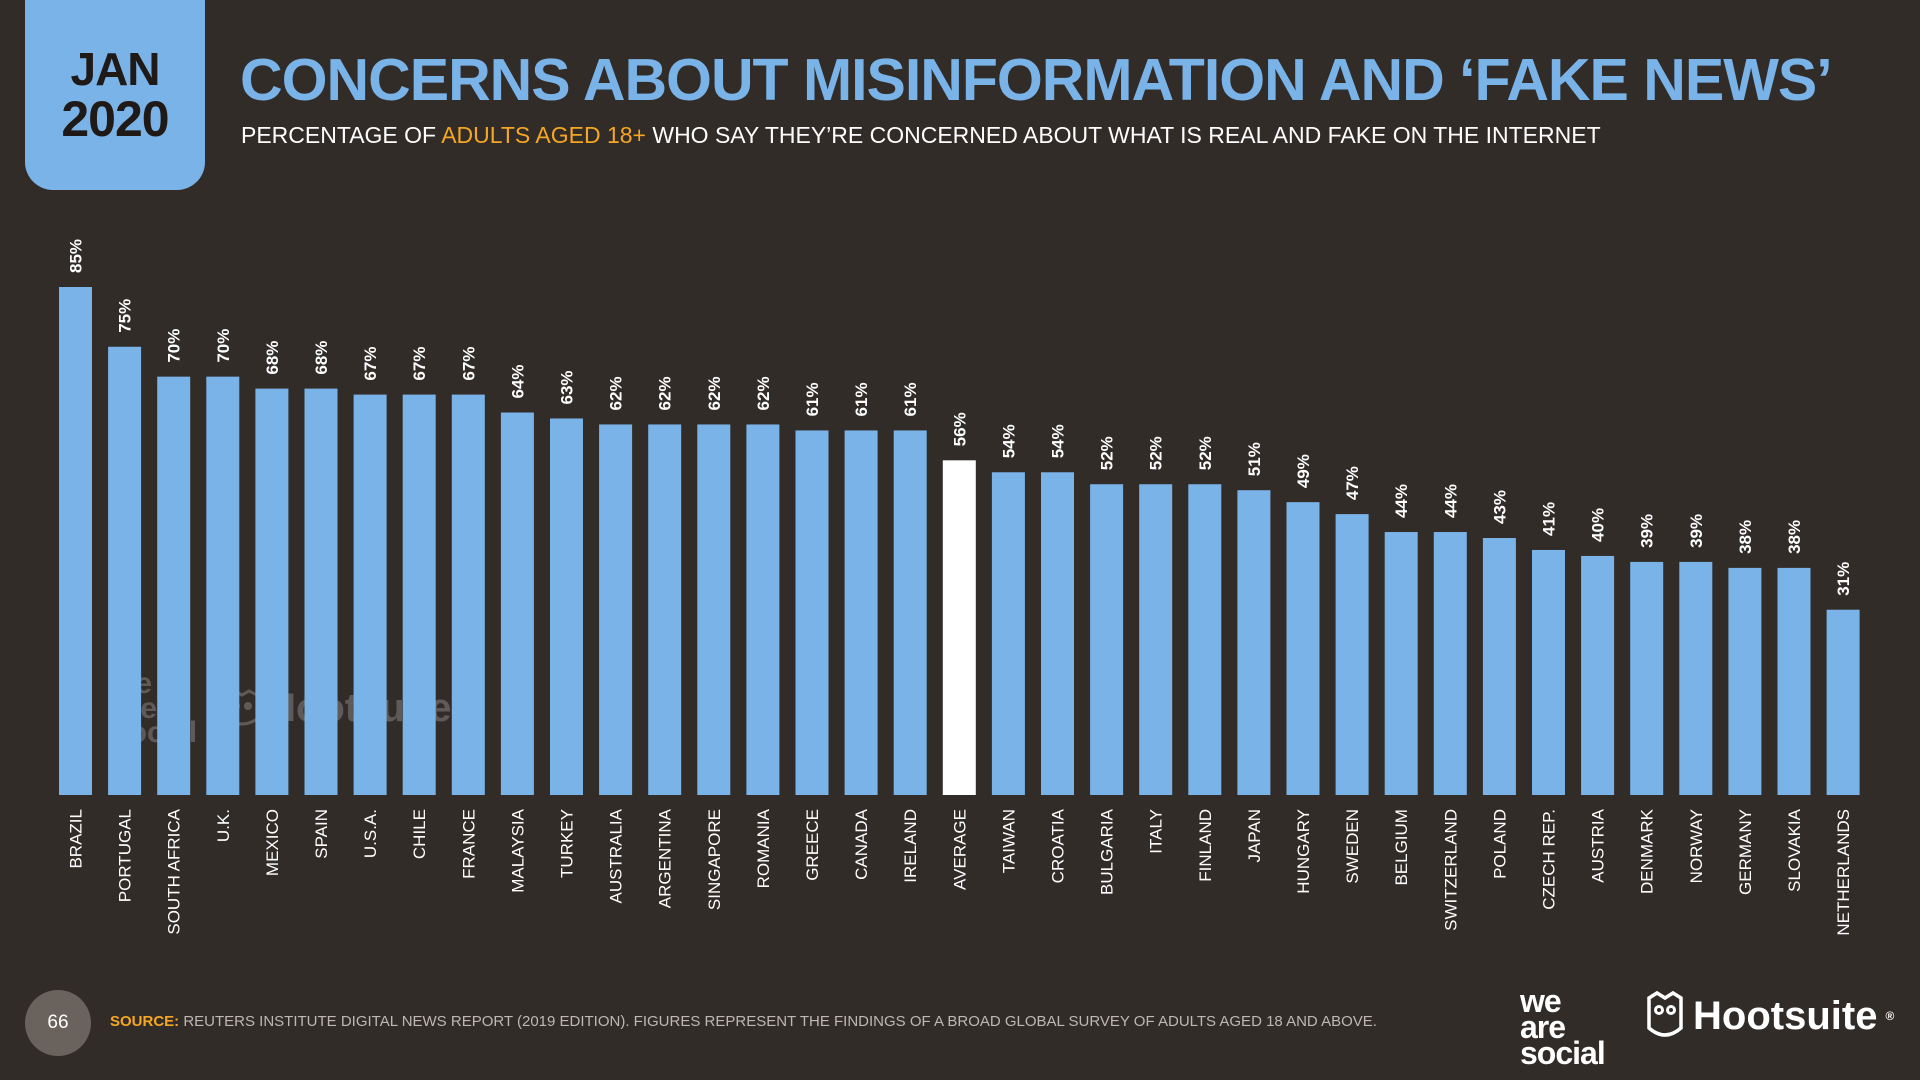  Describe the element at coordinates (1665, 1013) in the screenshot. I see `owl-icon` at that location.